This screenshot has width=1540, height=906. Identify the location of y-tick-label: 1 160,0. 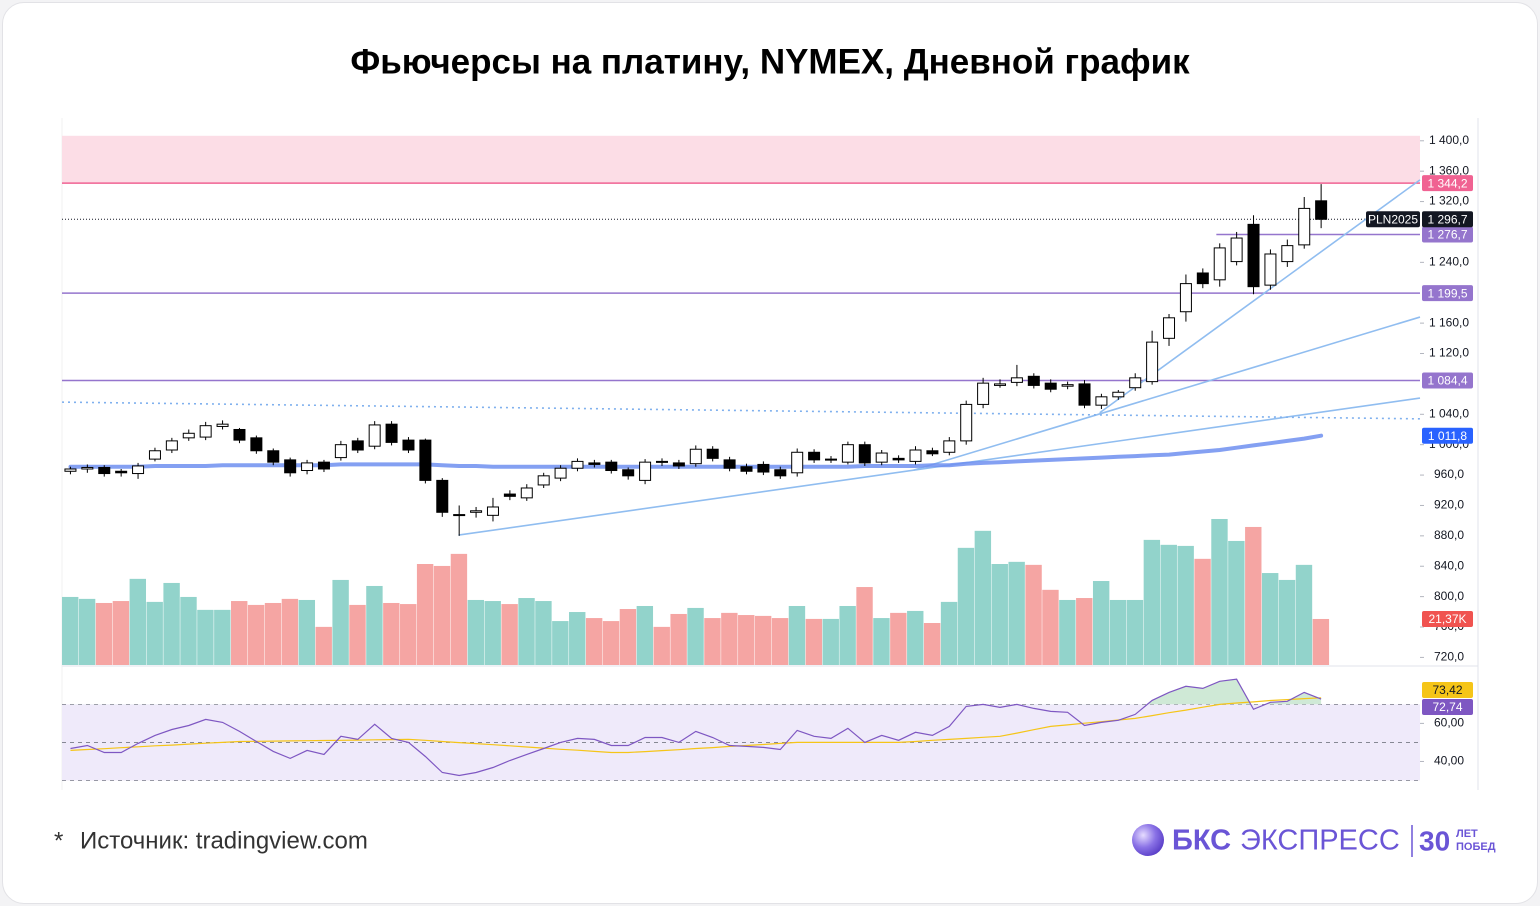
(1449, 322).